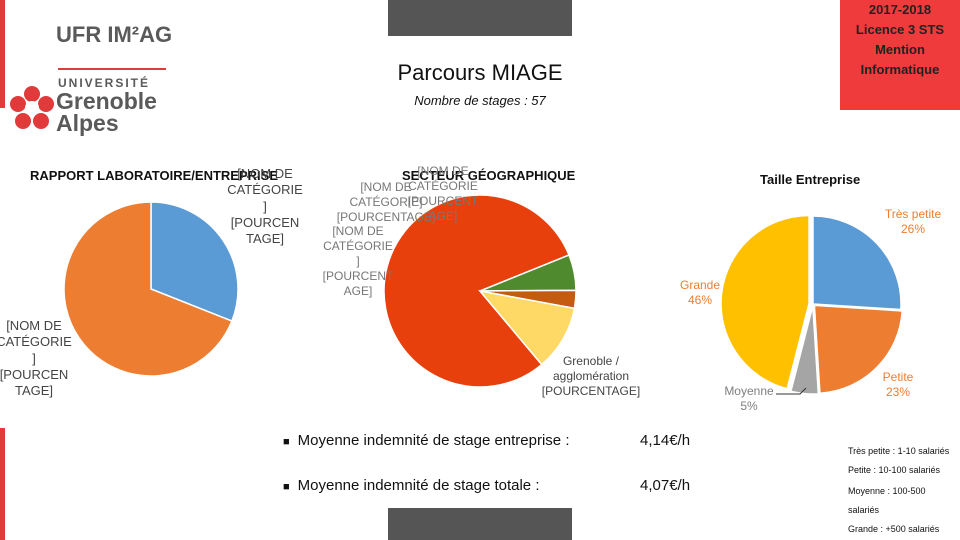  What do you see at coordinates (480, 100) in the screenshot?
I see `page-subtitle: Nombre de stages : 57` at bounding box center [480, 100].